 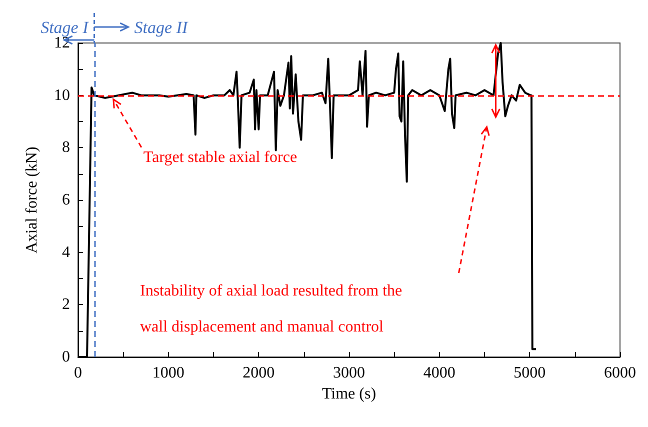 What do you see at coordinates (530, 373) in the screenshot?
I see `x-tick-label: 5000` at bounding box center [530, 373].